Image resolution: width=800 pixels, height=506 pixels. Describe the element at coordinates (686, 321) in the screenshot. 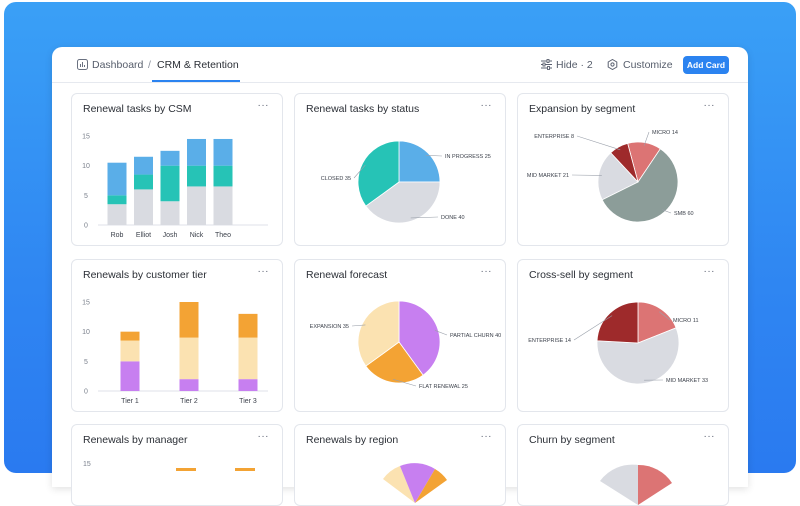

I see `slice-label: MICRO 11` at that location.